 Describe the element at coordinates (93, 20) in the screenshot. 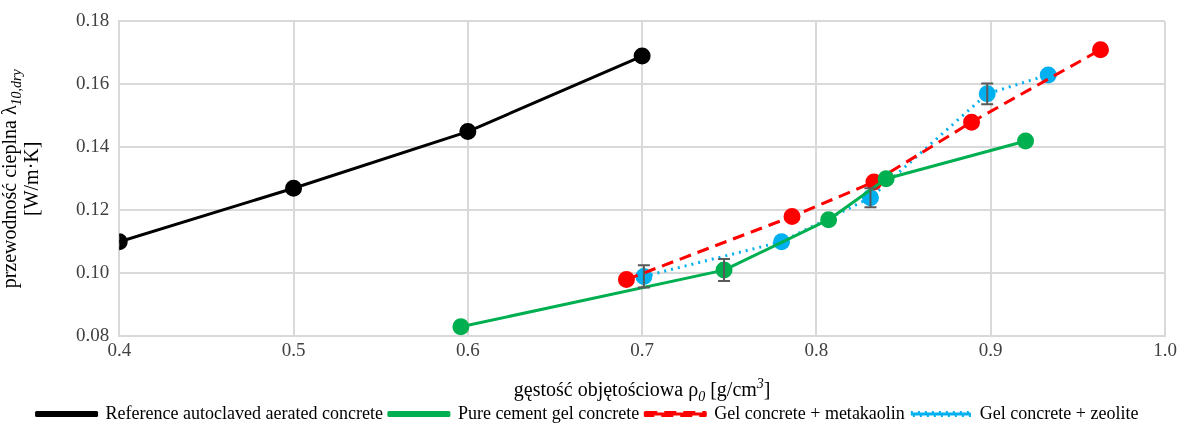

I see `y-tick-label: 0.18` at that location.